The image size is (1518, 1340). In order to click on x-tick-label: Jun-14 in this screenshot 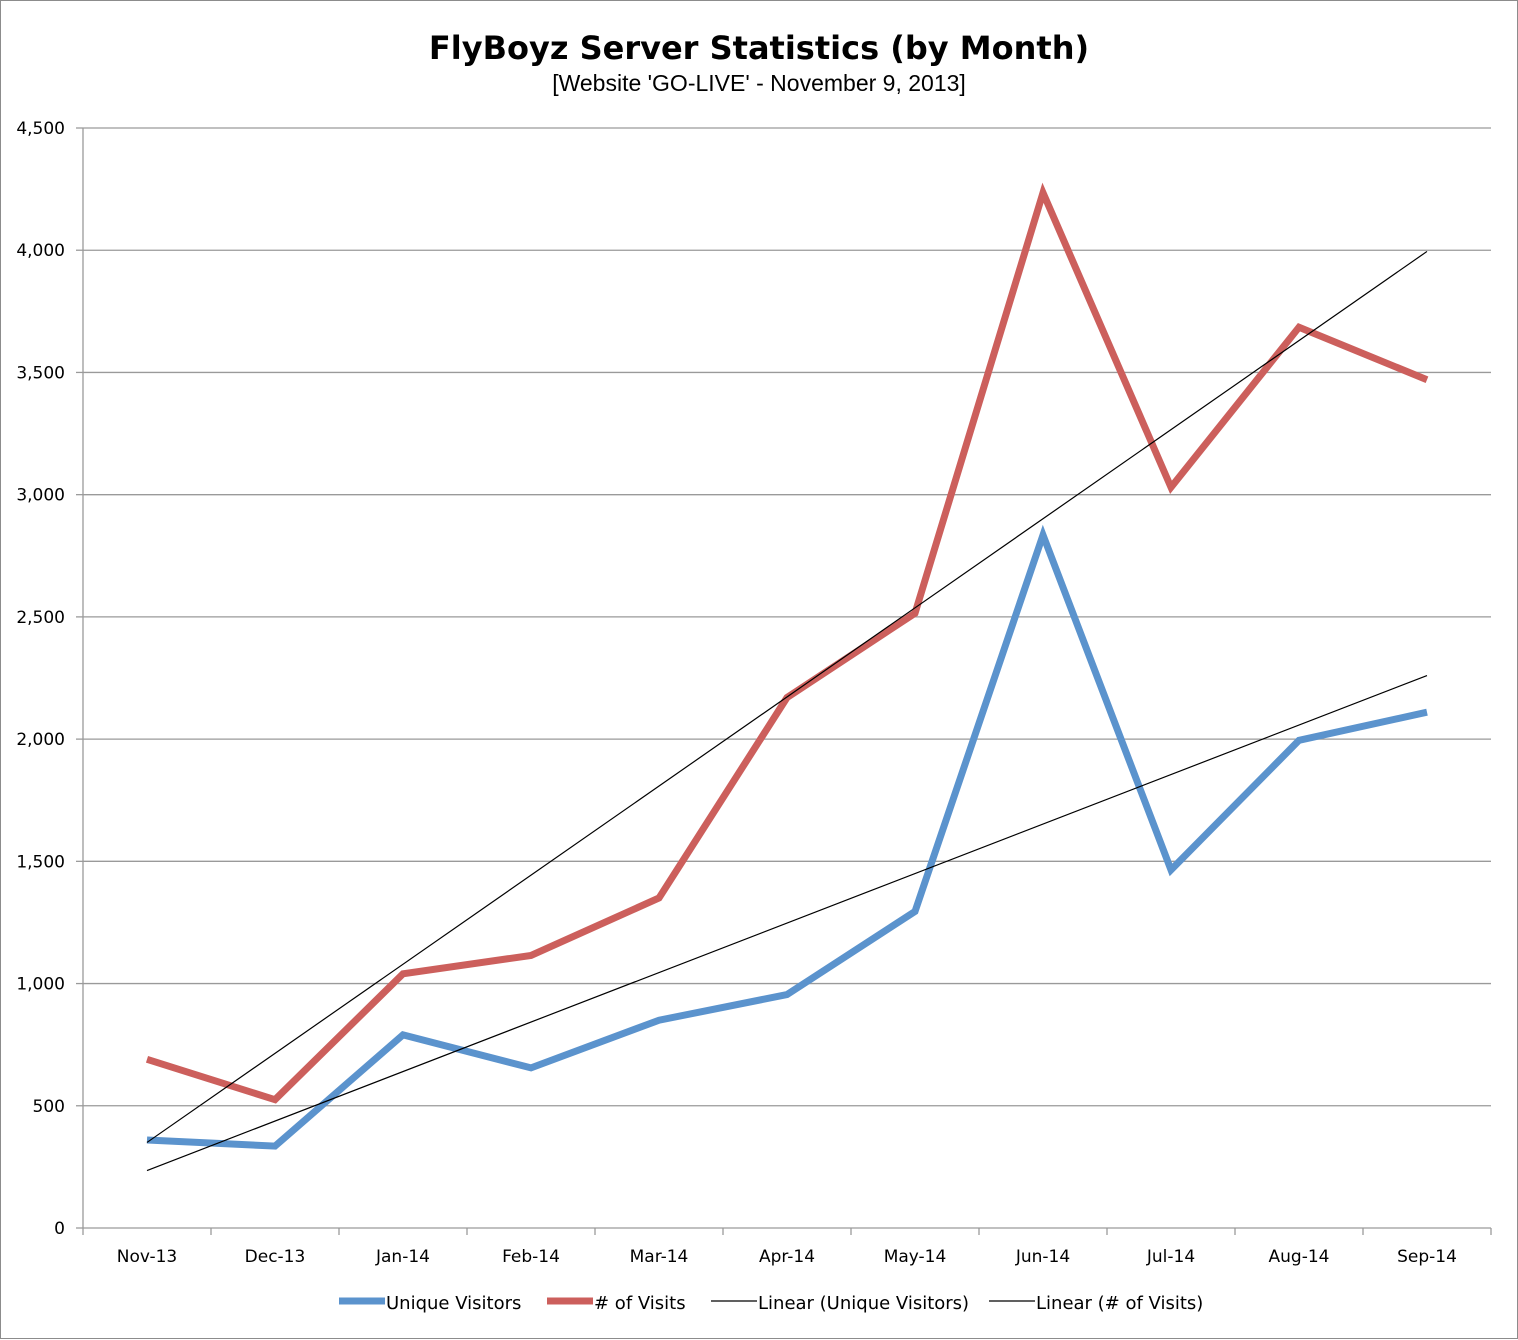, I will do `click(1042, 1257)`.